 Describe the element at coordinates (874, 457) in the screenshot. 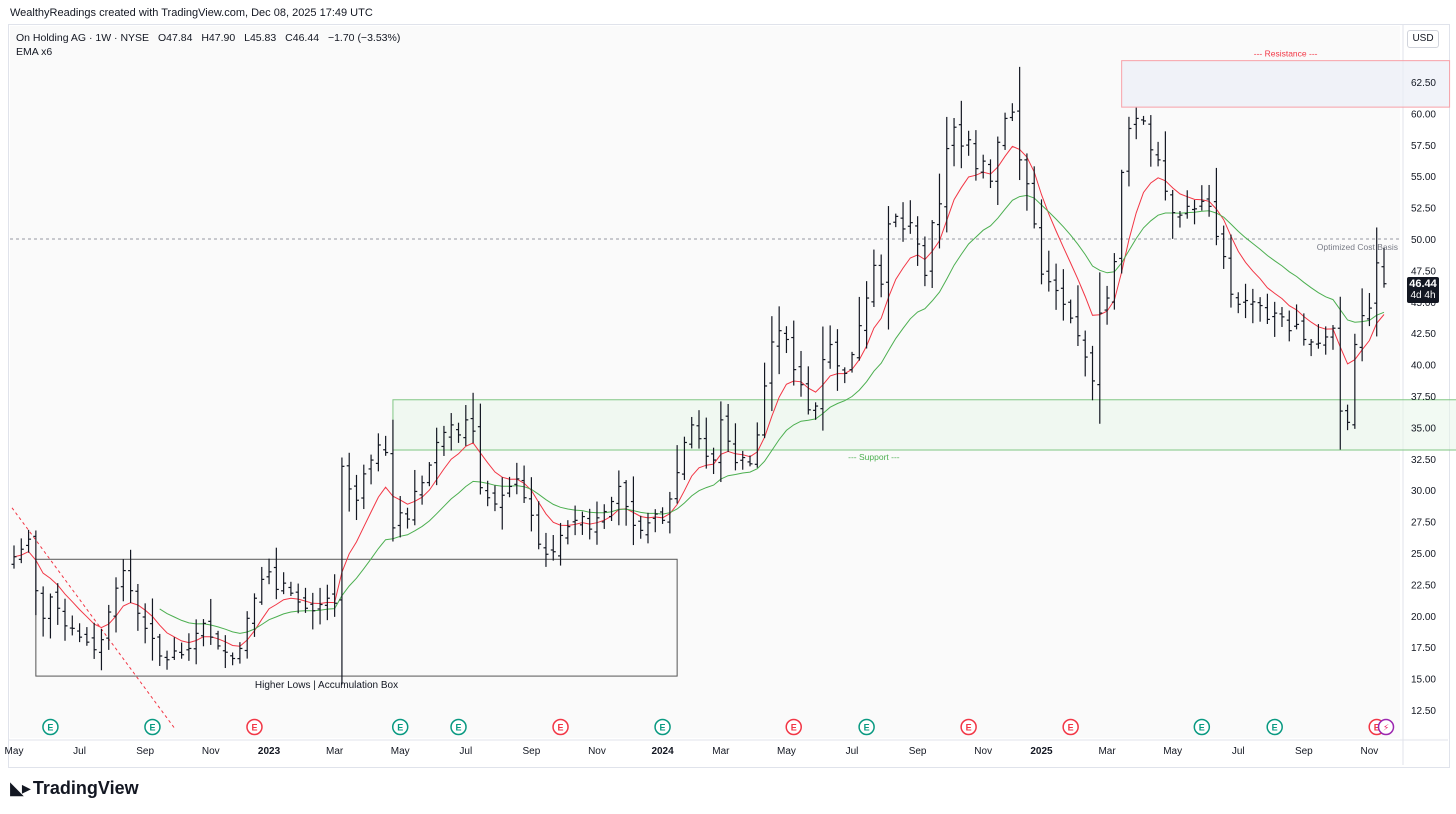

I see `support-label: --- Support ---` at that location.